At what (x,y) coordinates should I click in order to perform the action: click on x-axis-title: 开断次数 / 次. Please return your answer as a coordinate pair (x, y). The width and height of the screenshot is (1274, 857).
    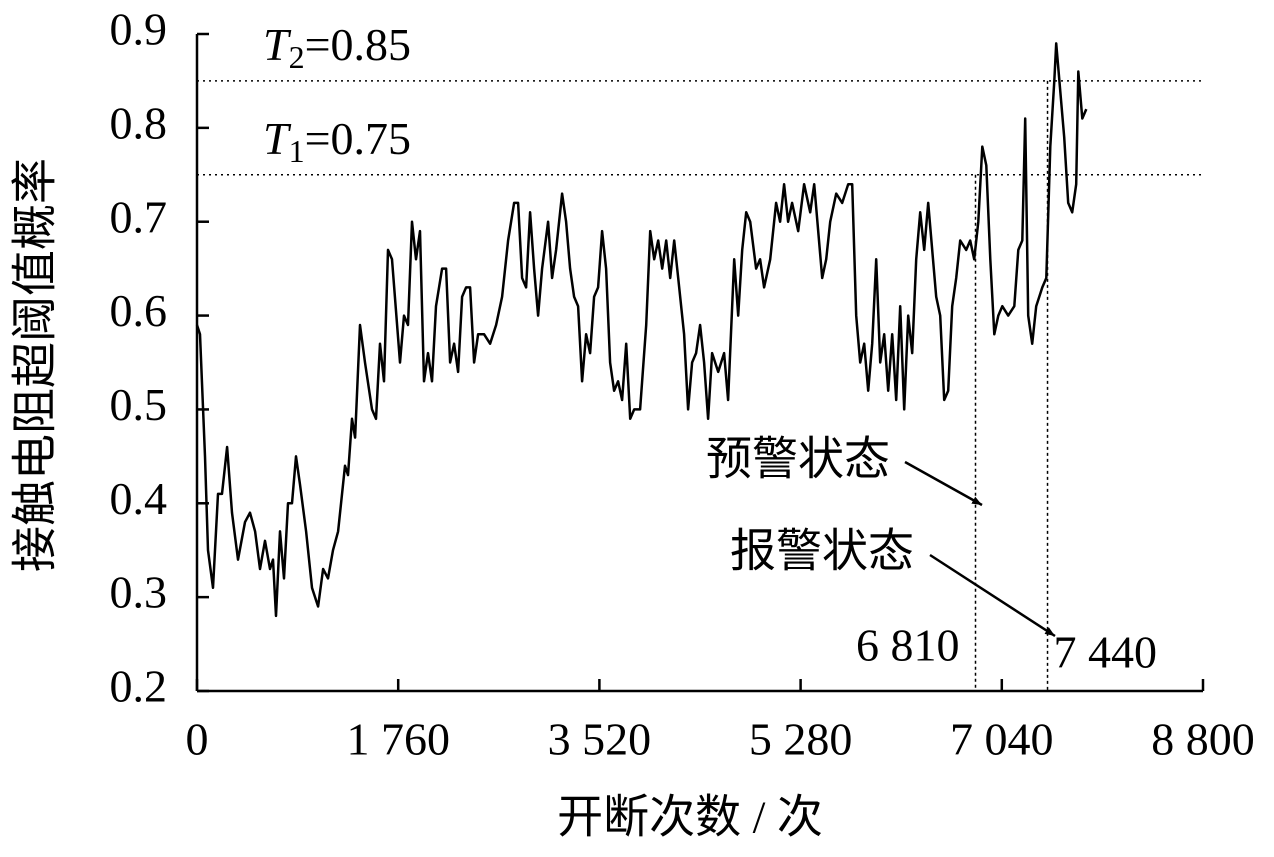
    Looking at the image, I should click on (690, 817).